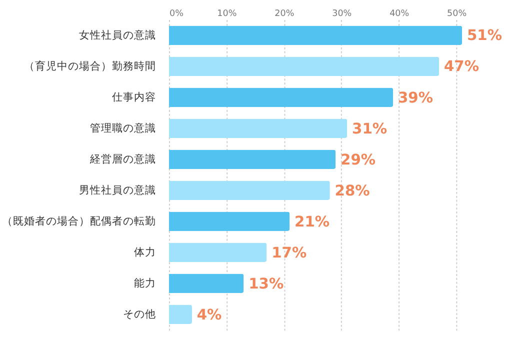  What do you see at coordinates (284, 14) in the screenshot?
I see `x-tick-label: 20%` at bounding box center [284, 14].